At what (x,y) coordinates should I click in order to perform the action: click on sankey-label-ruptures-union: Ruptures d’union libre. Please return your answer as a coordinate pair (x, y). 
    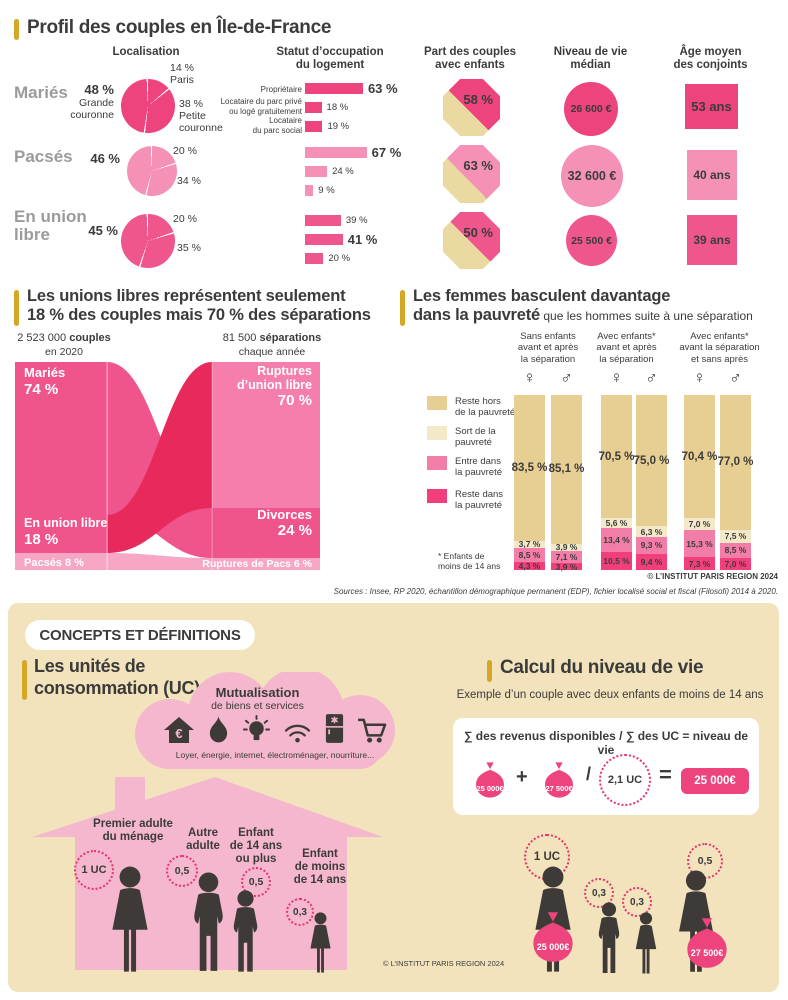
    Looking at the image, I should click on (274, 378).